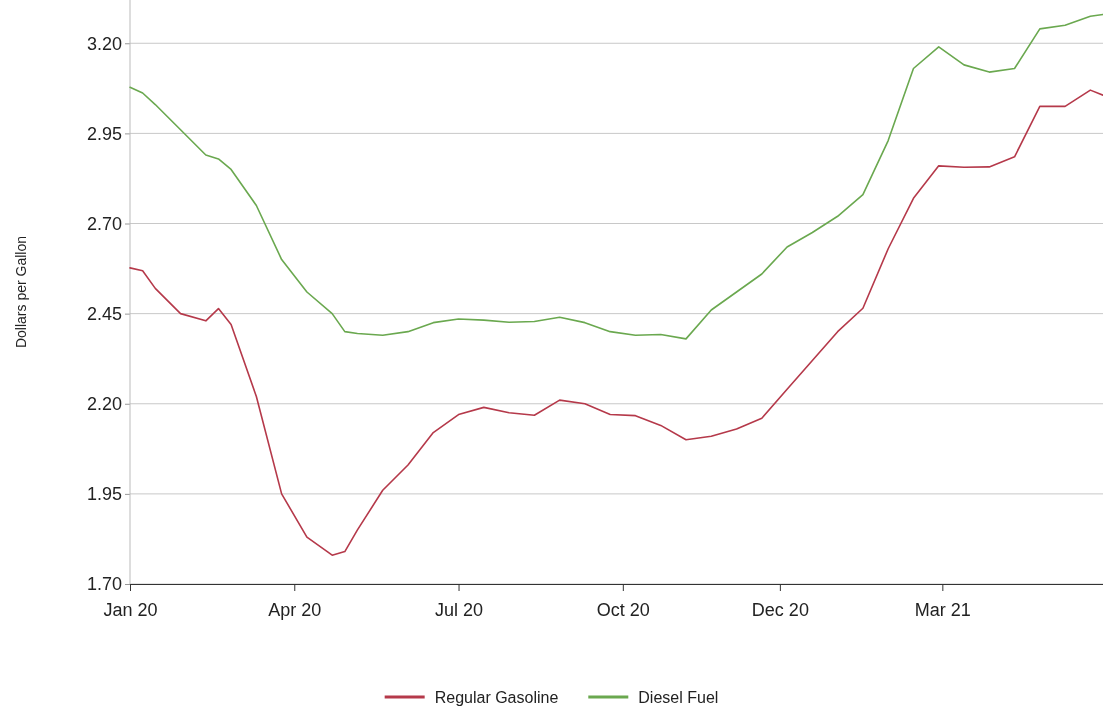 Image resolution: width=1103 pixels, height=712 pixels. Describe the element at coordinates (21, 292) in the screenshot. I see `y-axis-title: Dollars per Gallon` at that location.